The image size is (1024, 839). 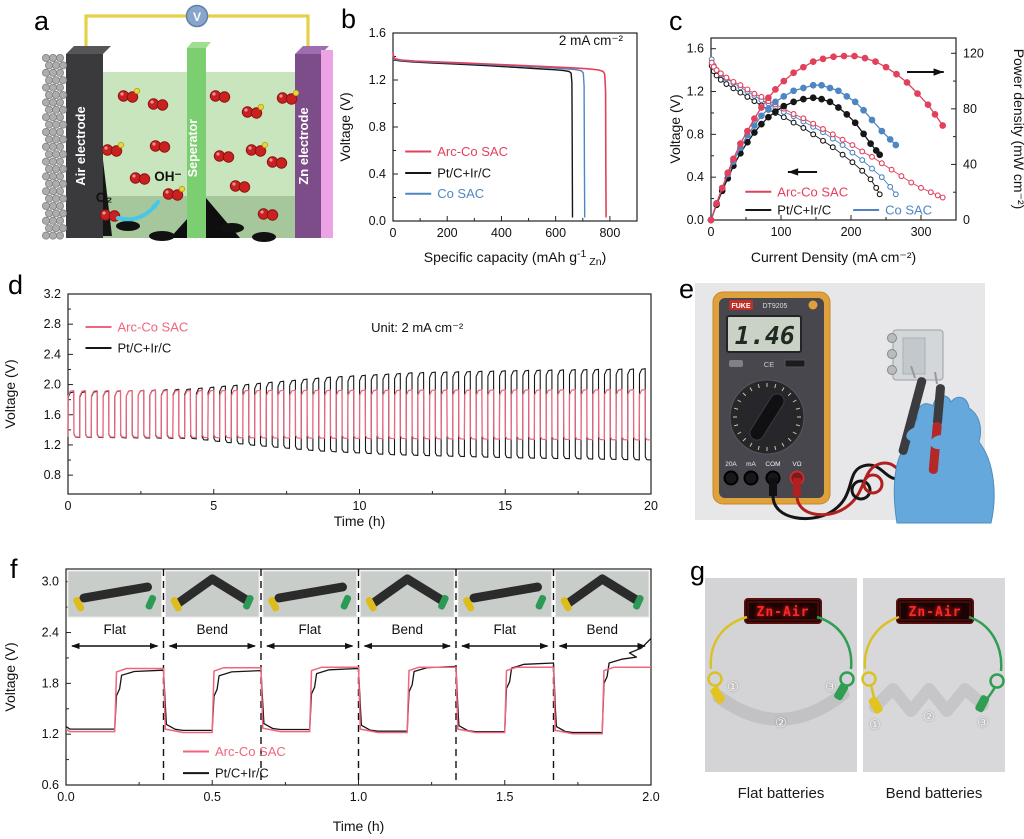 I want to click on legend-label: Arc-Co SAC, so click(x=250, y=751).